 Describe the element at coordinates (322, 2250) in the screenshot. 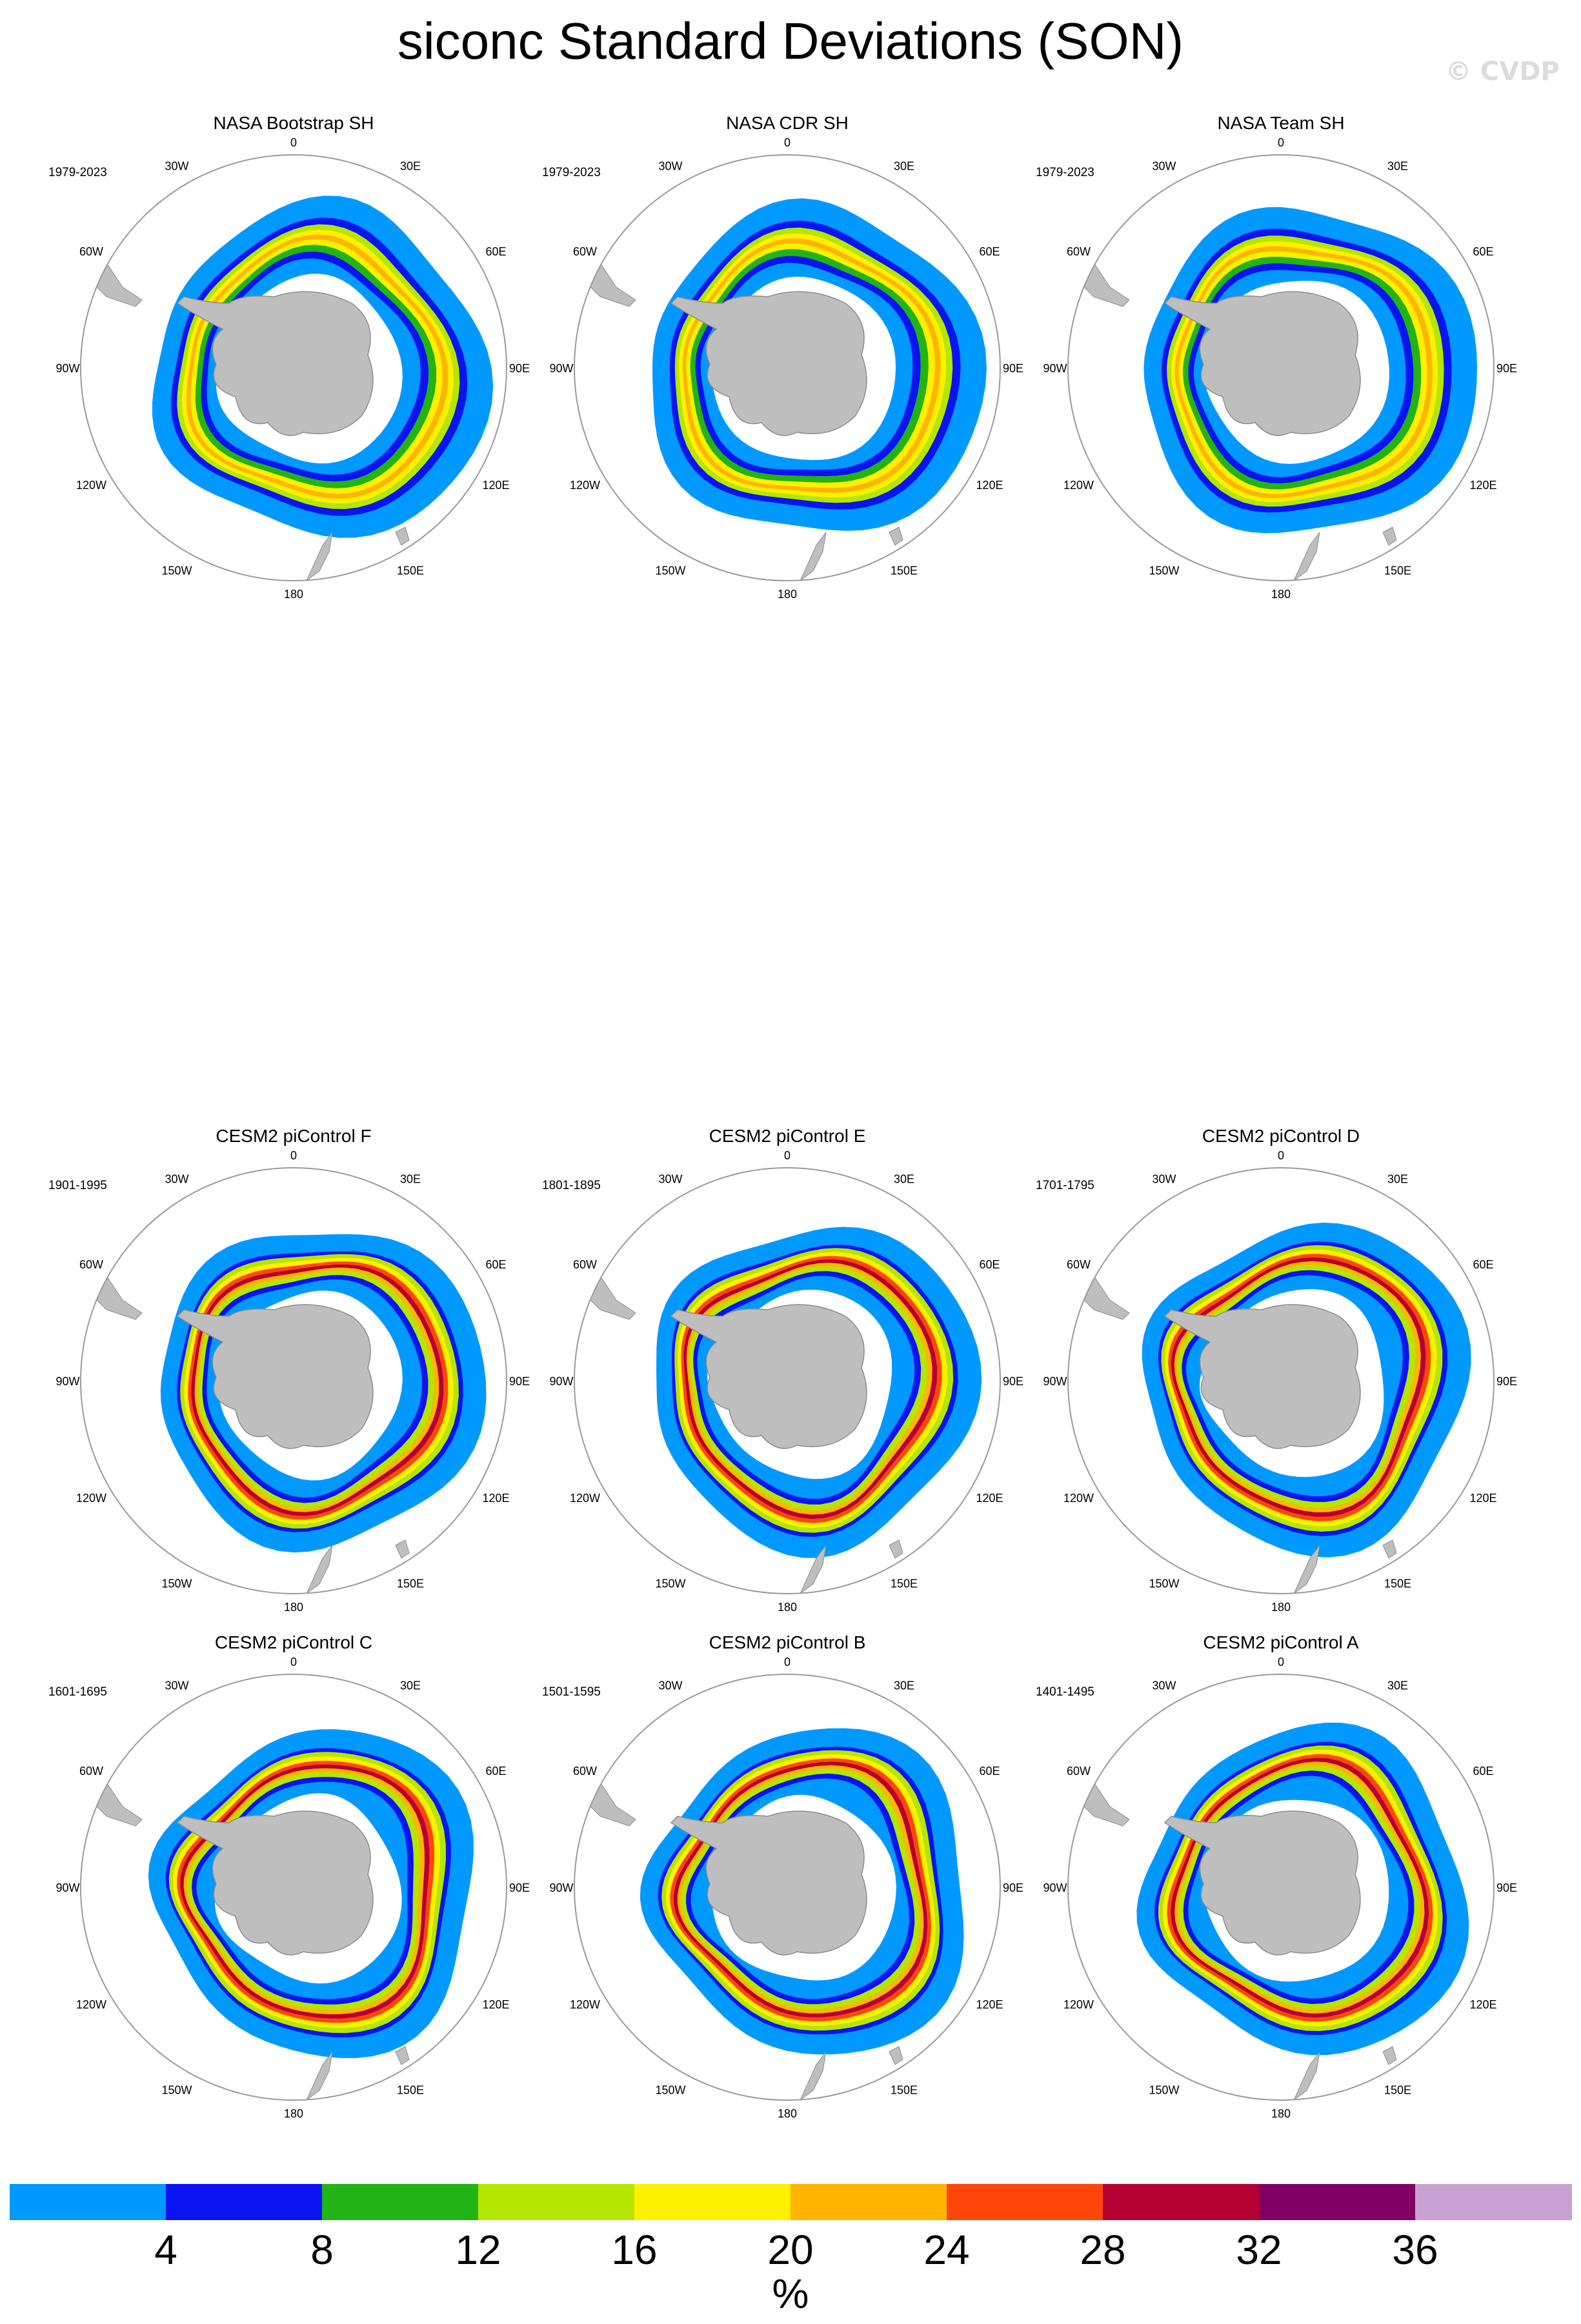

I see `colorbar-tick-label: 8` at that location.